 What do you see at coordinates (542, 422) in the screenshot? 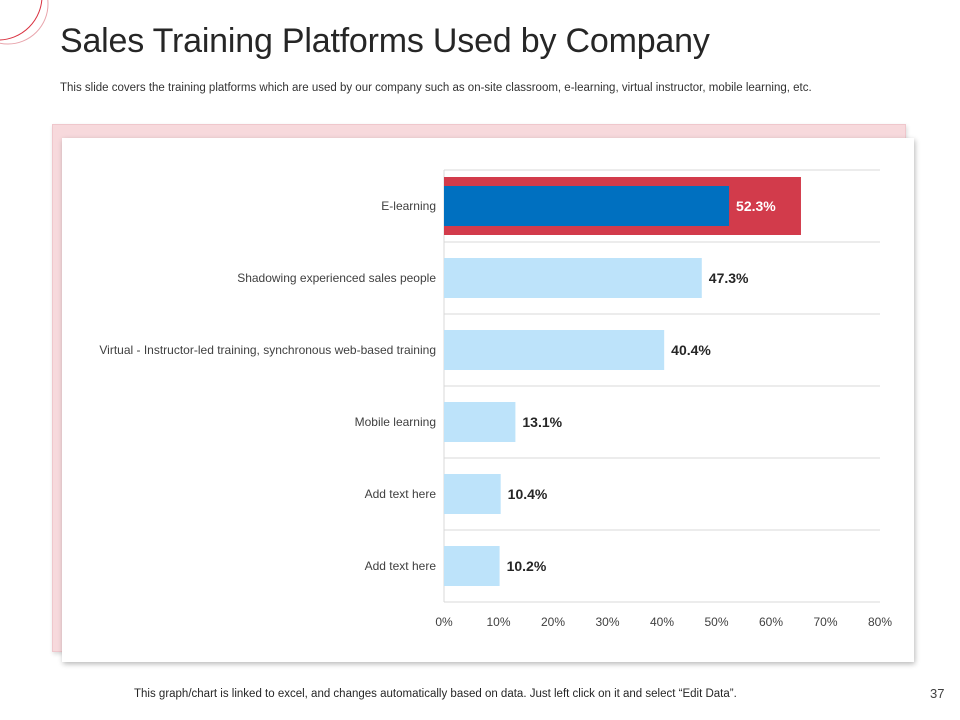
I see `data-label: 13.1%` at bounding box center [542, 422].